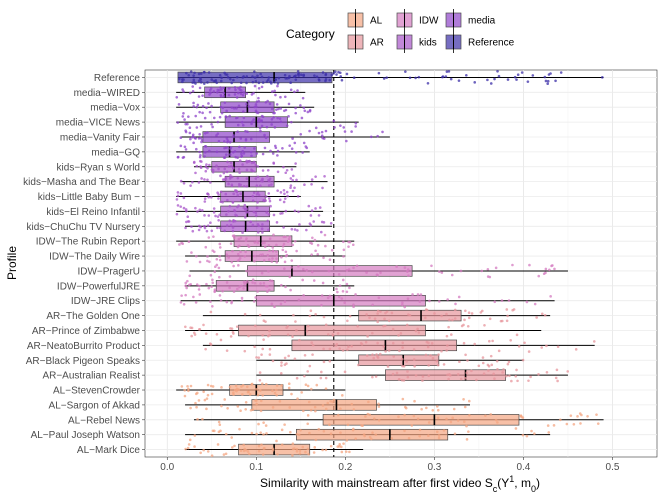 The image size is (664, 498). Describe the element at coordinates (236, 137) in the screenshot. I see `box` at that location.